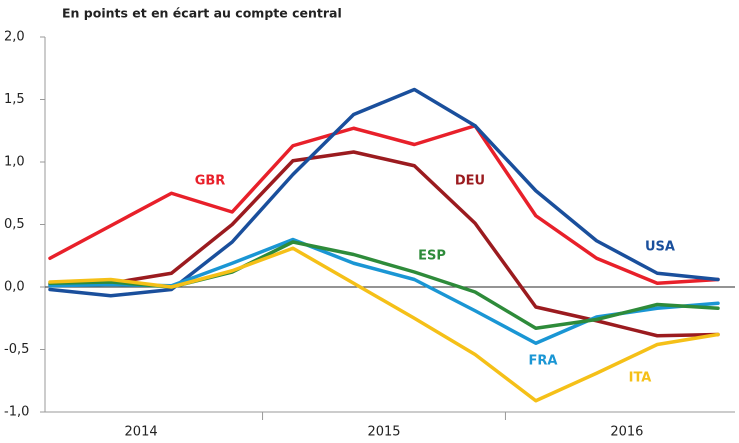  What do you see at coordinates (626, 432) in the screenshot?
I see `x-group-label: 2016` at bounding box center [626, 432].